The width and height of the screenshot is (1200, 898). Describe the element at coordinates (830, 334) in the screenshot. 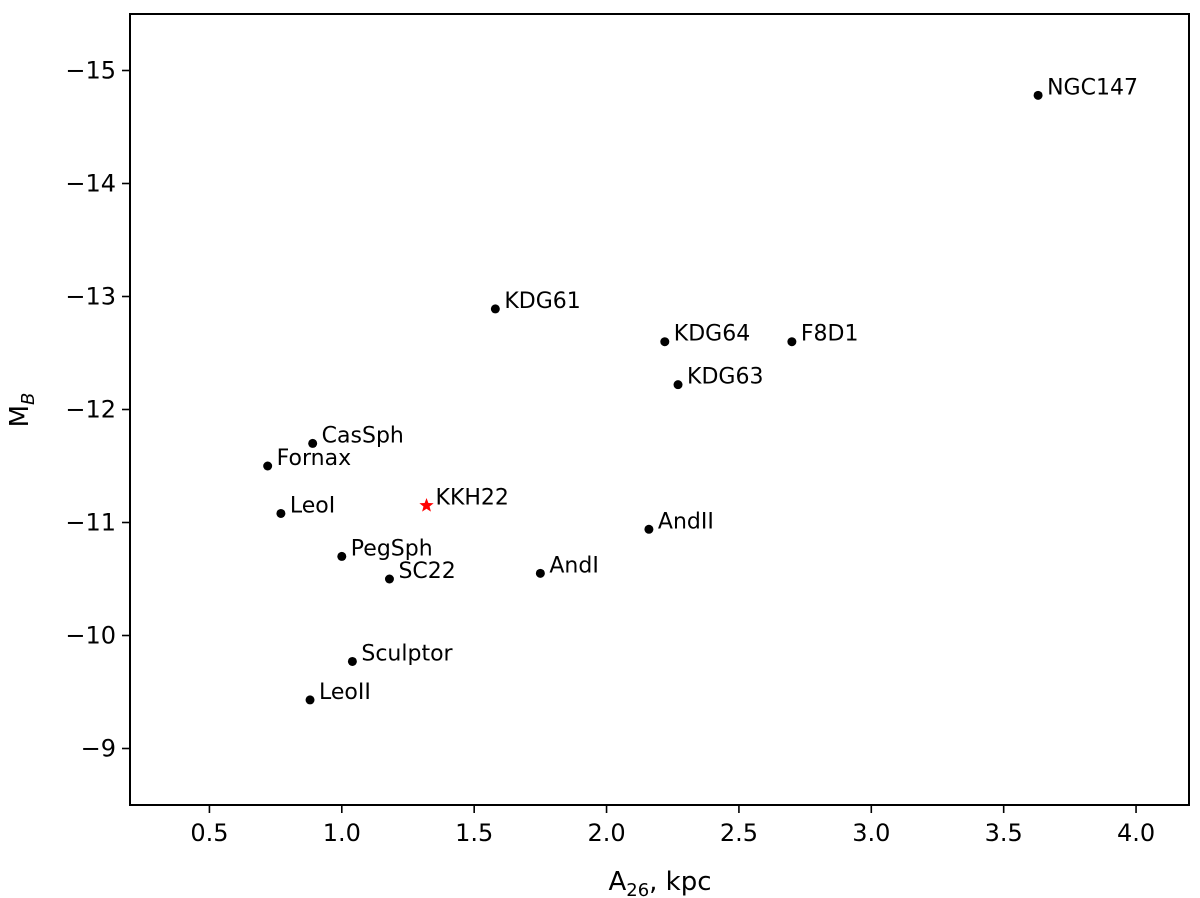

I see `data-point-label: F8D1` at that location.